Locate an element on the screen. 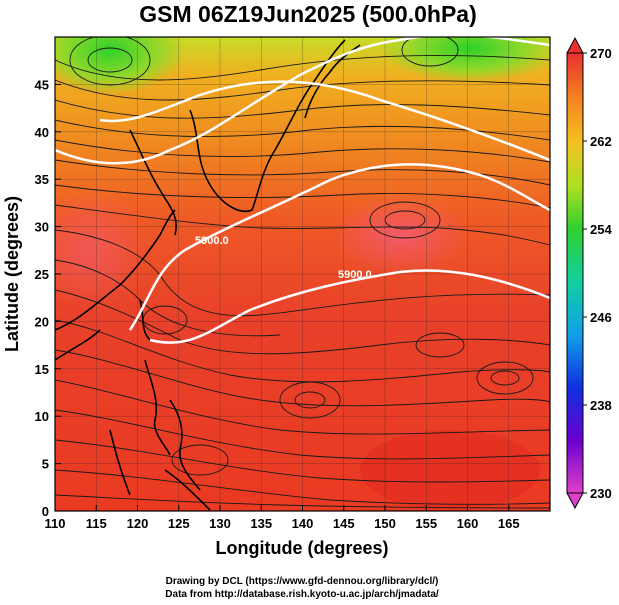 The image size is (619, 605). y-tick-label: 5 is located at coordinates (45, 464).